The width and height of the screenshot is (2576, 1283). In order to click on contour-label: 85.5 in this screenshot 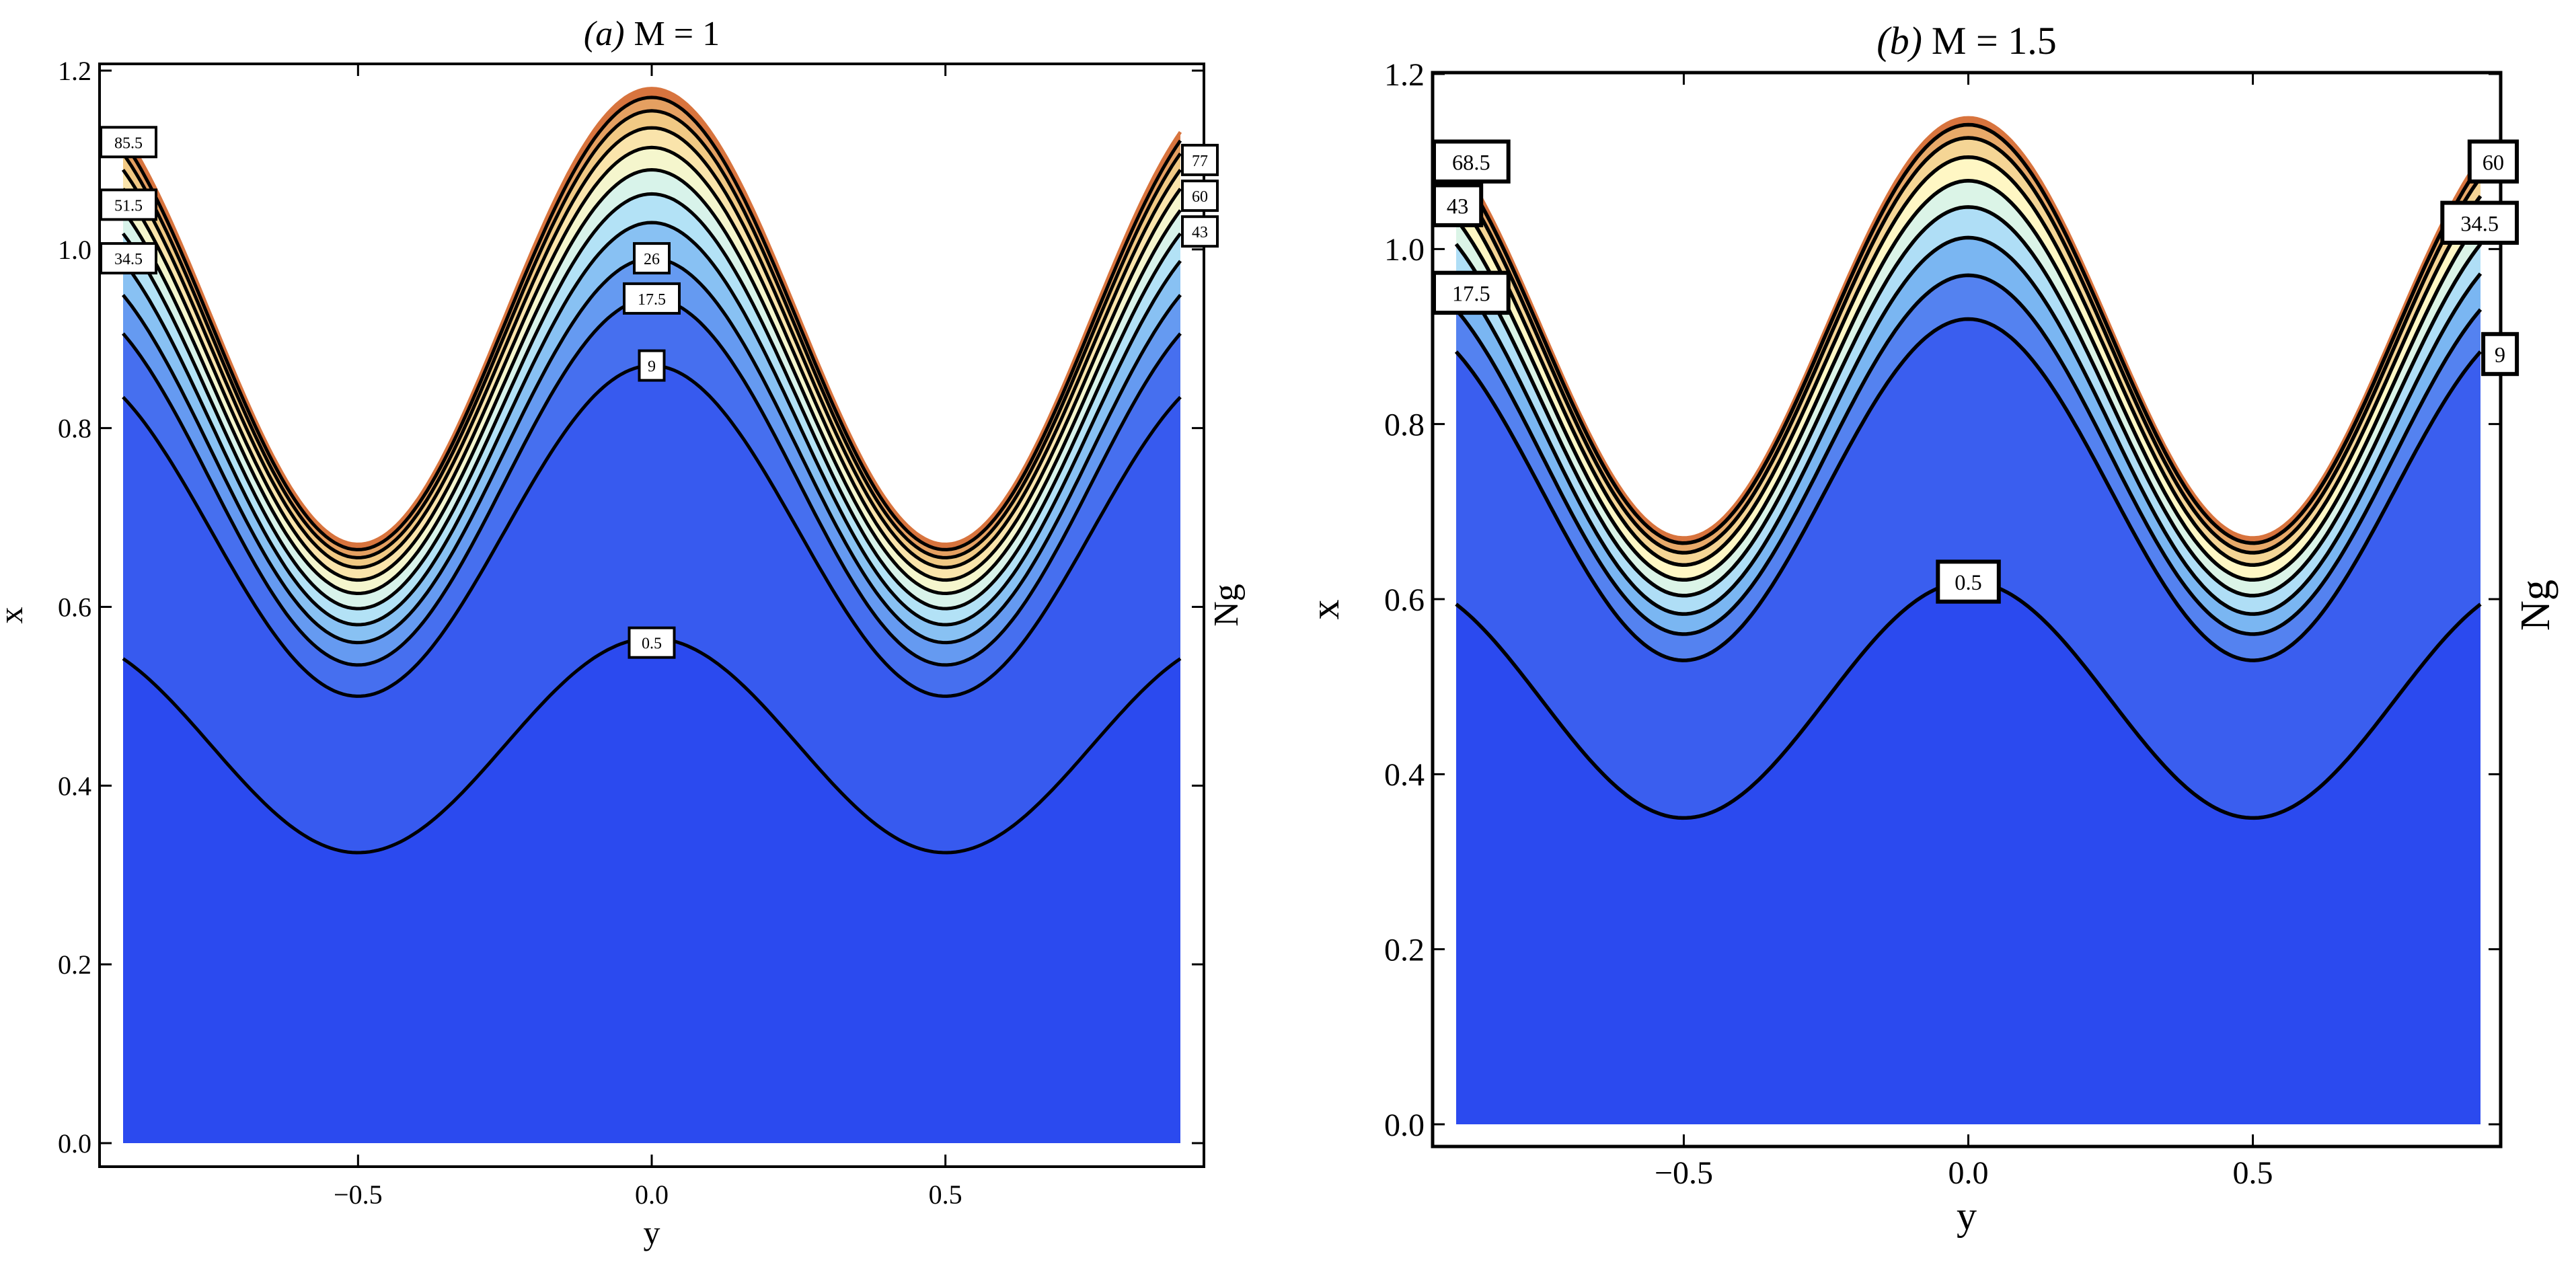, I will do `click(128, 143)`.